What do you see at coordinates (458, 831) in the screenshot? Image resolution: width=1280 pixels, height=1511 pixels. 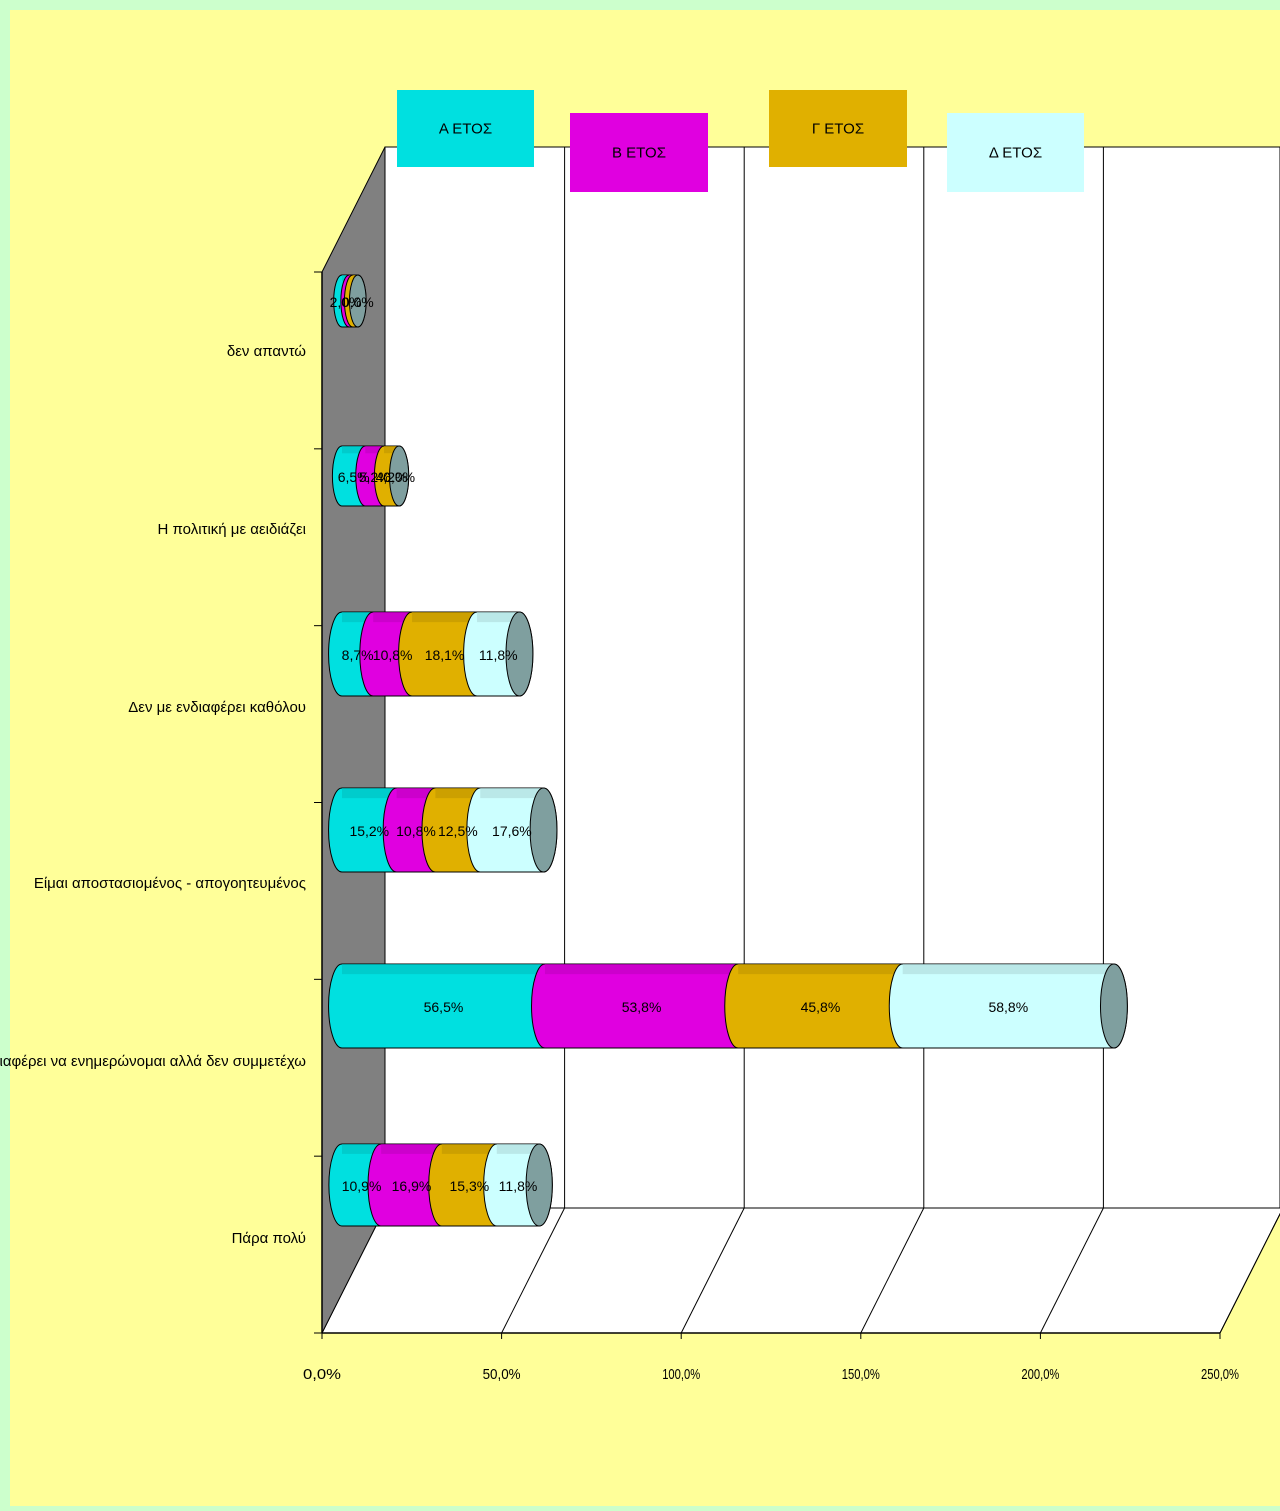 I see `data-label: 12,5%` at bounding box center [458, 831].